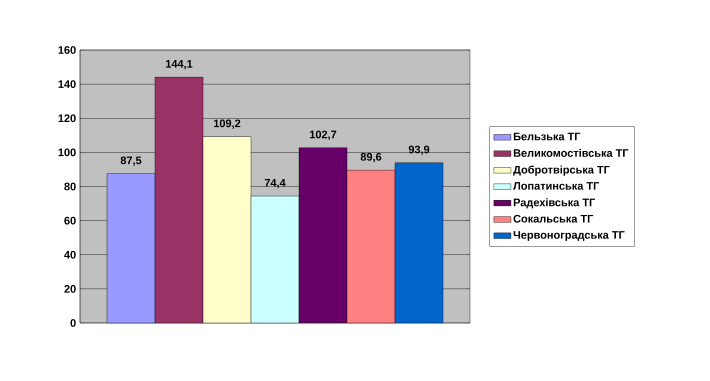 This screenshot has width=710, height=381. I want to click on y-tick-label: 160, so click(67, 50).